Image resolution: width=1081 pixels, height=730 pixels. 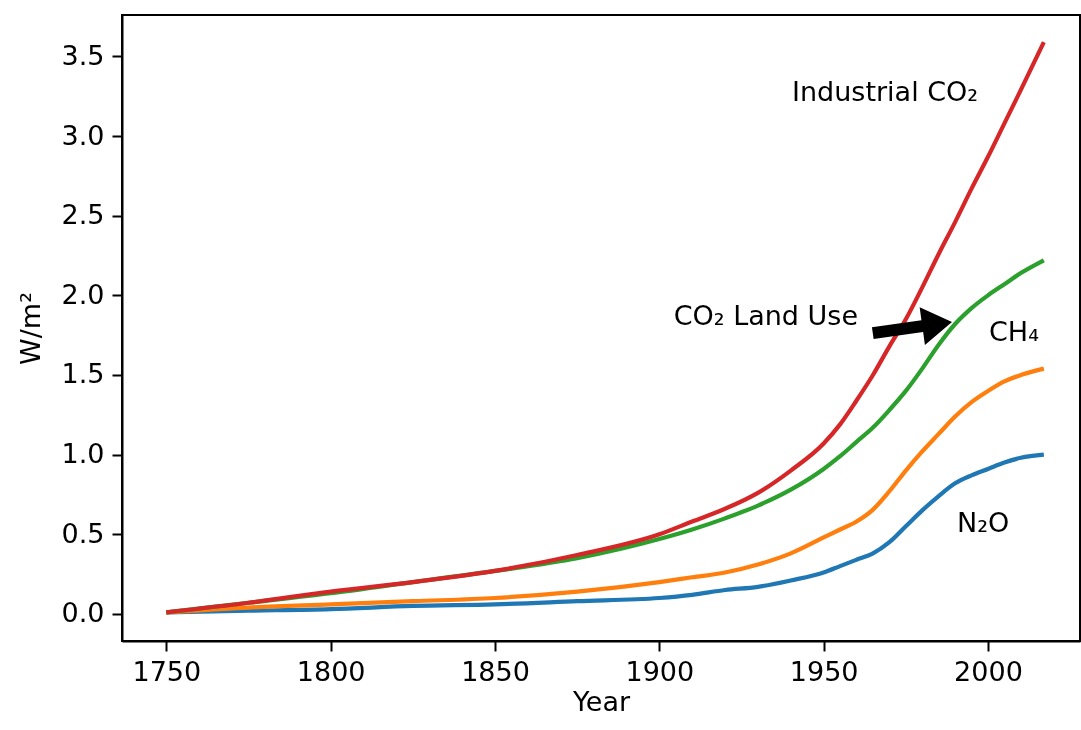 What do you see at coordinates (83, 294) in the screenshot?
I see `y-tick-label: 2.0` at bounding box center [83, 294].